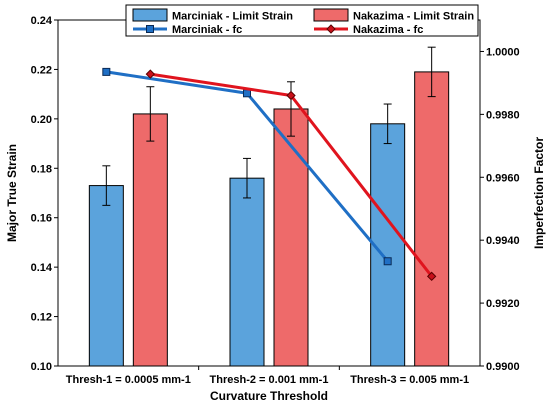 The image size is (550, 407). I want to click on legend-marker-marciniak-fc, so click(150, 29).